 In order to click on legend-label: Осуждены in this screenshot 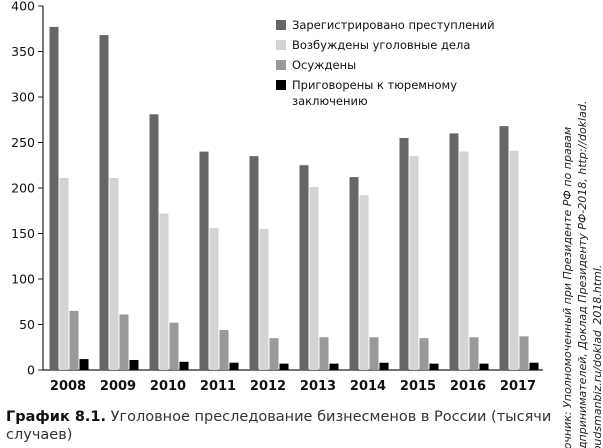, I will do `click(324, 65)`.